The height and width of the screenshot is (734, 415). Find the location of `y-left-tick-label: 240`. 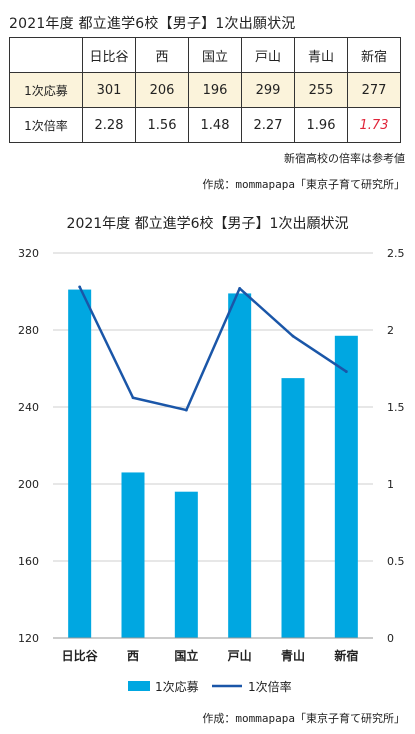

y-left-tick-label: 240 is located at coordinates (28, 407).